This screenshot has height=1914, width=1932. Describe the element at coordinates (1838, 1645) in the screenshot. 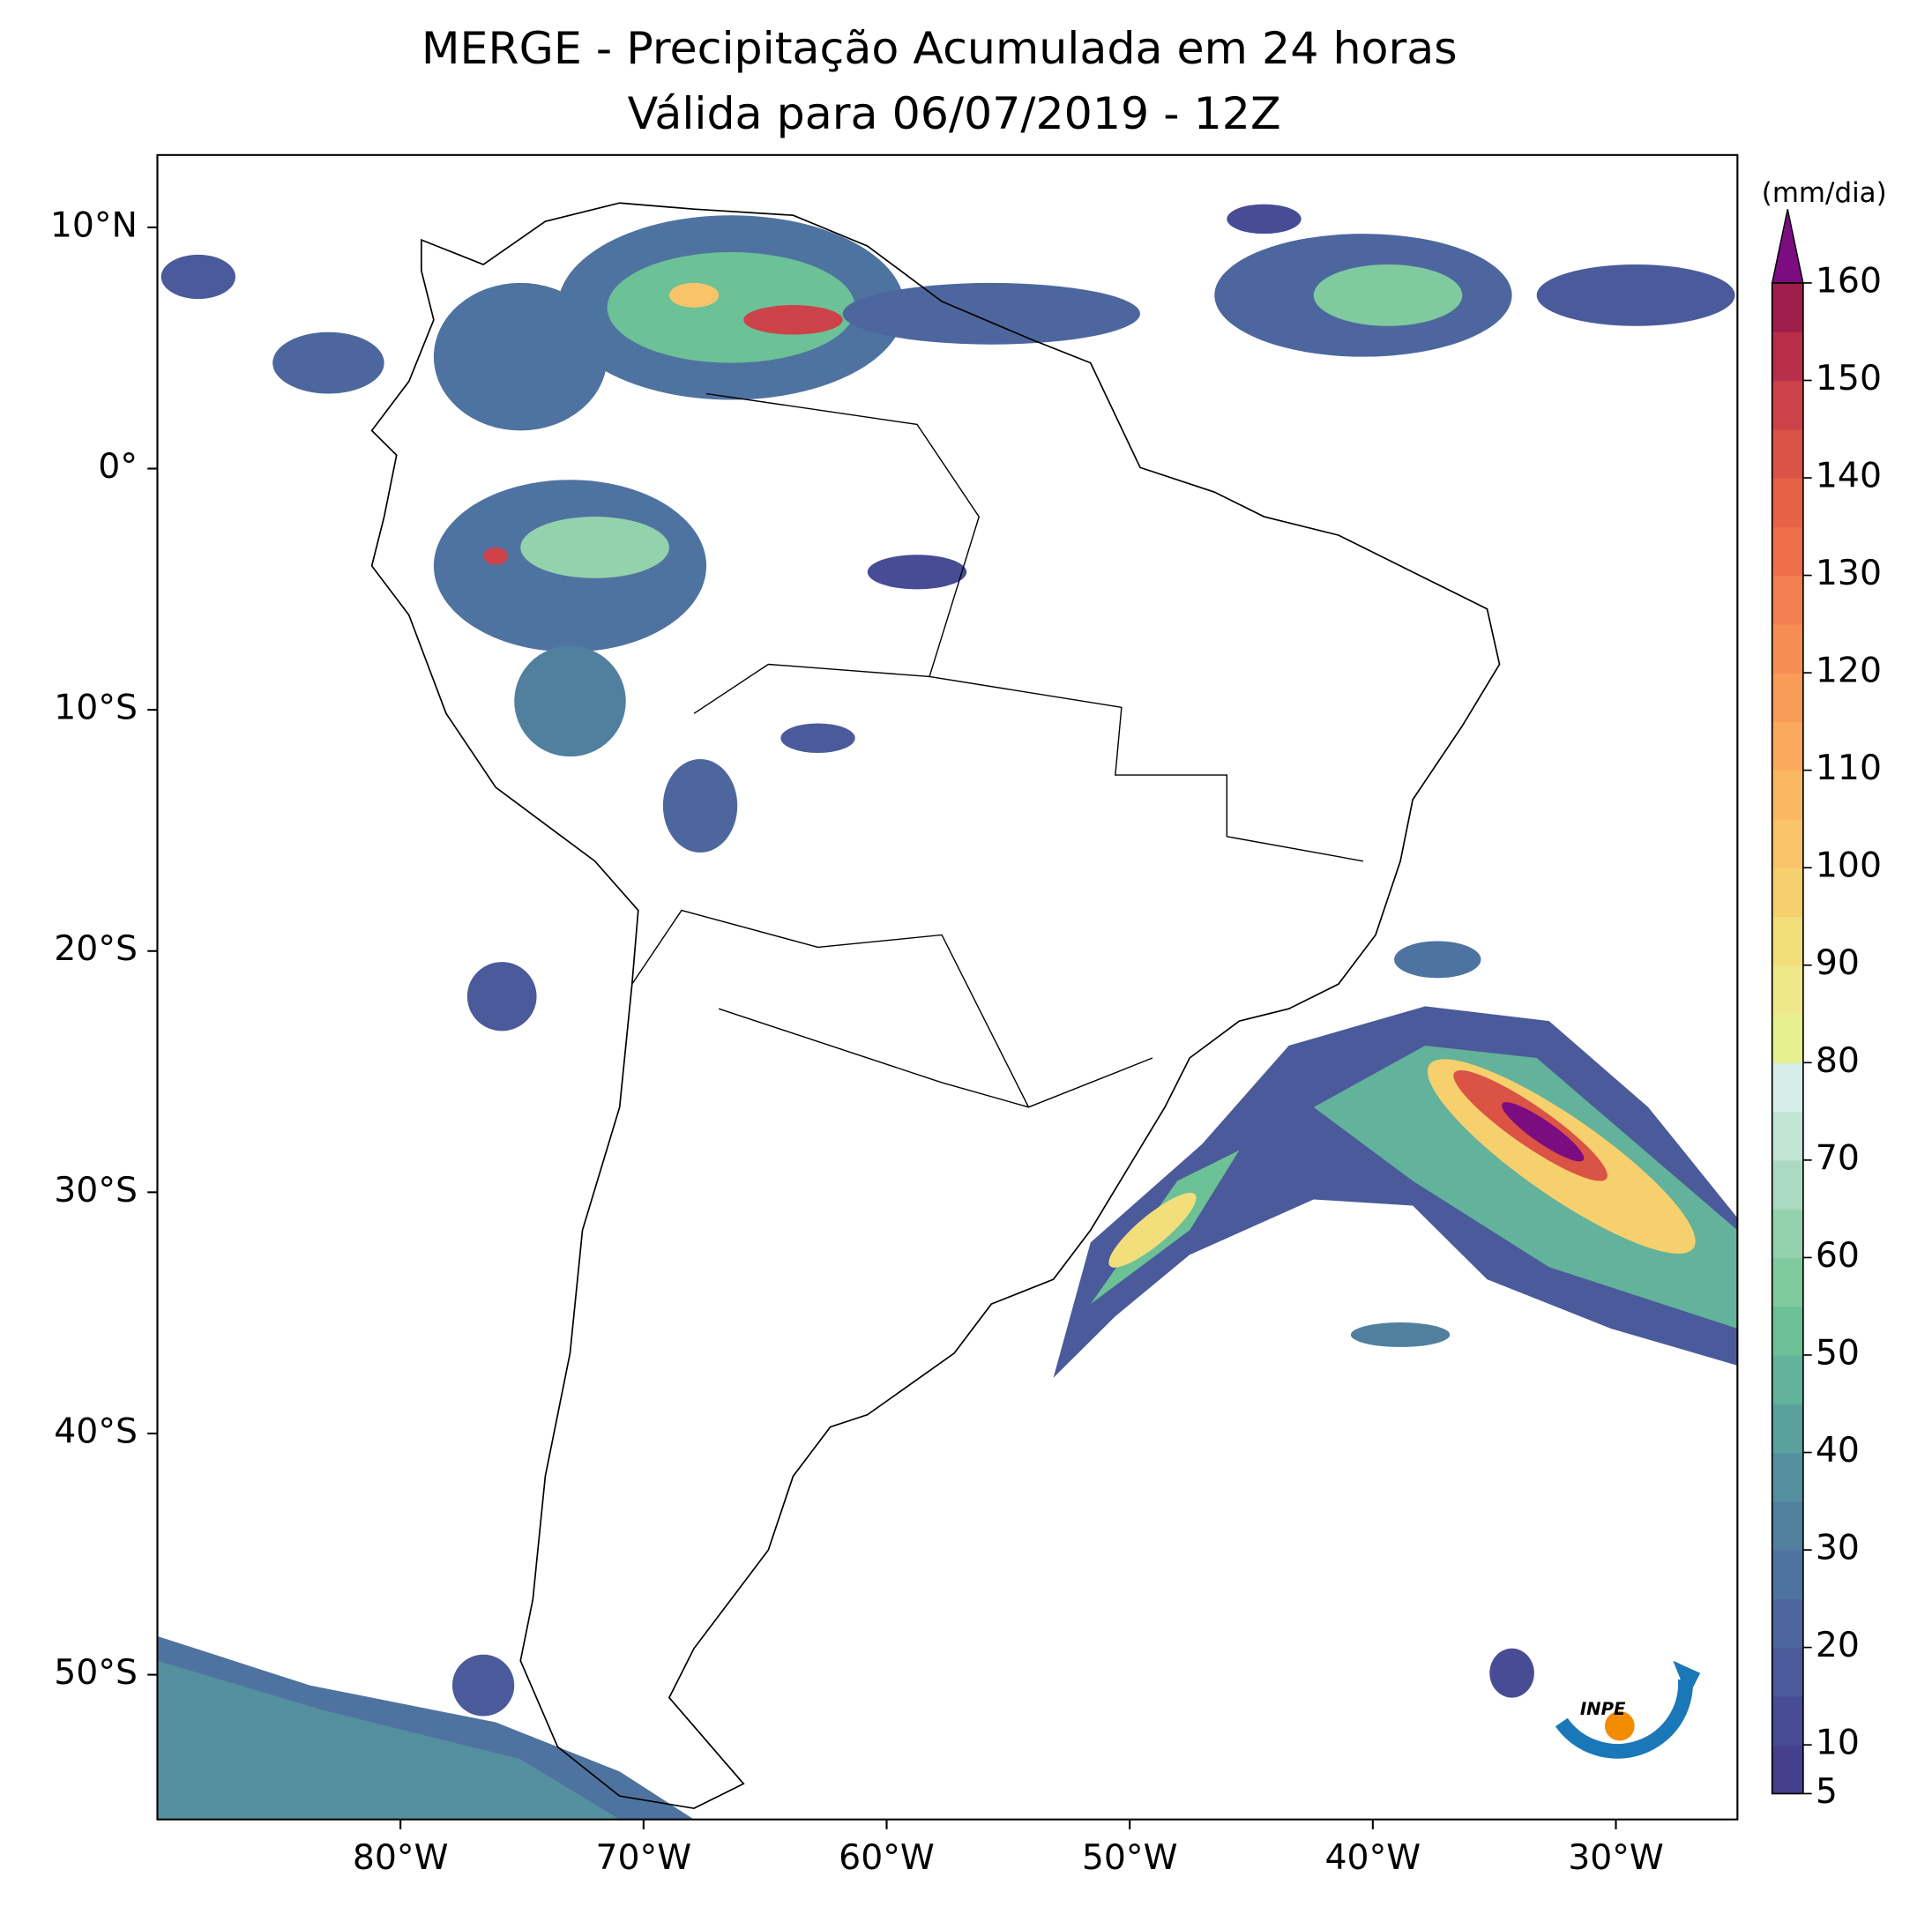

I see `colorbar-tick-label: 20` at that location.